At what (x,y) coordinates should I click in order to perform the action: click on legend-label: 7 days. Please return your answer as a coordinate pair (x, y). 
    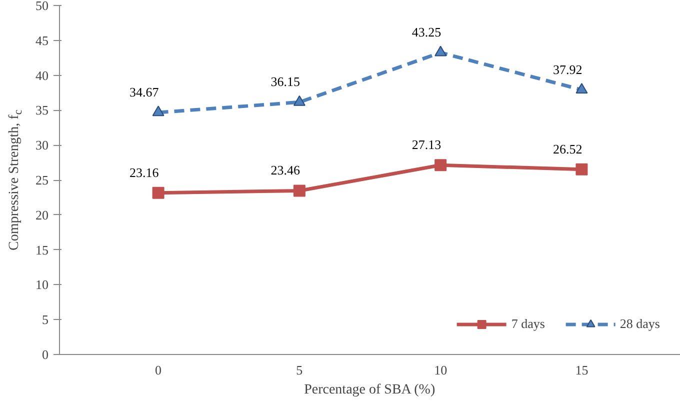
    Looking at the image, I should click on (528, 324).